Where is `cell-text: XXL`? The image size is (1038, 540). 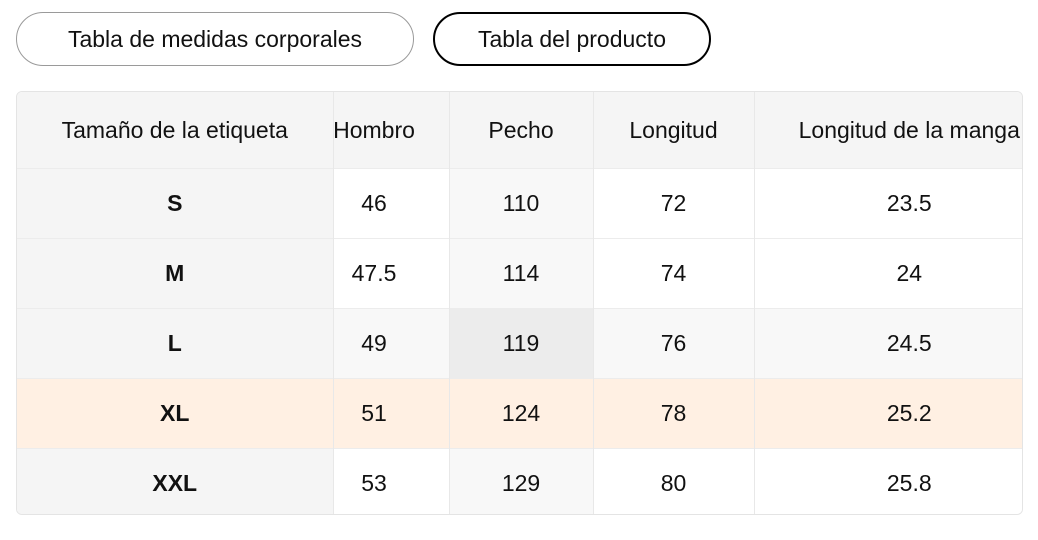
cell-text: XXL is located at coordinates (175, 483).